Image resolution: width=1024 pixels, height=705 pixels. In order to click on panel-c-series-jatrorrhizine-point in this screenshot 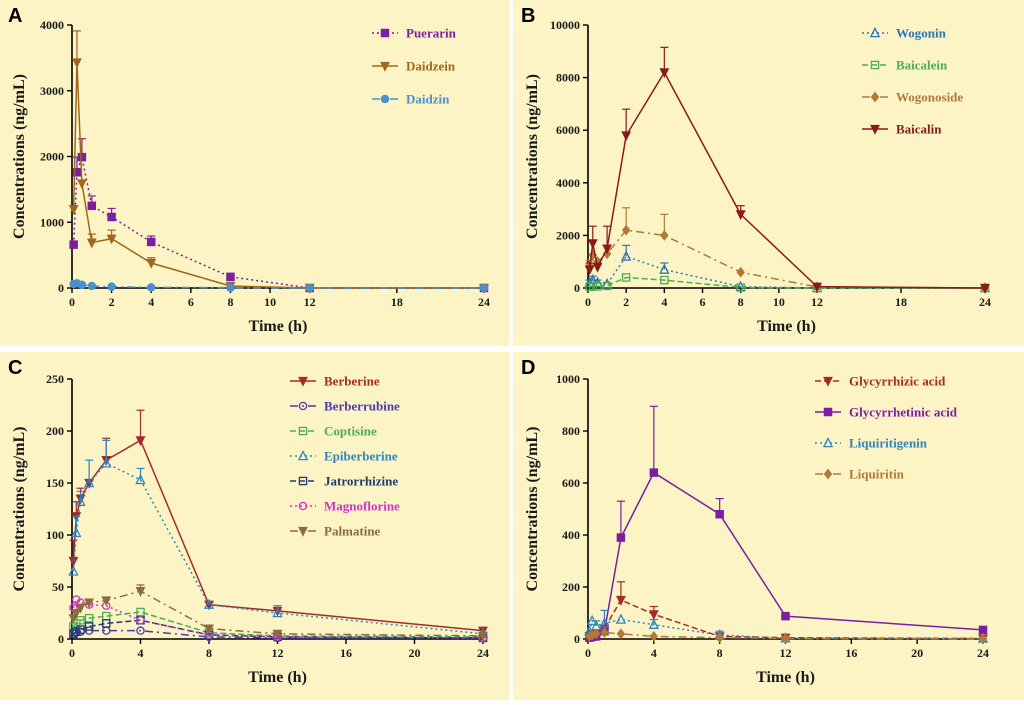, I will do `click(76, 631)`.